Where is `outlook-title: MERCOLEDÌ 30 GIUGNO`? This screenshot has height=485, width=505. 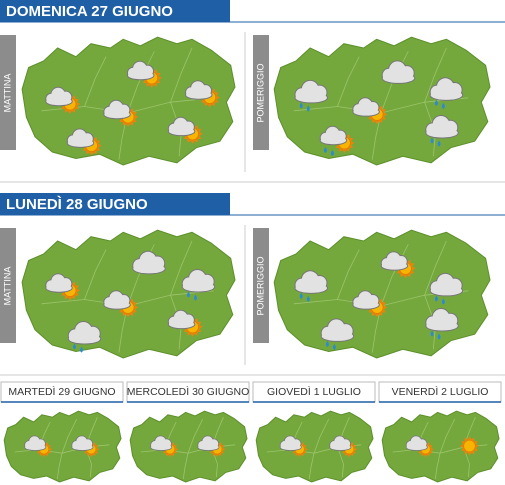
outlook-title: MERCOLEDÌ 30 GIUGNO is located at coordinates (188, 391).